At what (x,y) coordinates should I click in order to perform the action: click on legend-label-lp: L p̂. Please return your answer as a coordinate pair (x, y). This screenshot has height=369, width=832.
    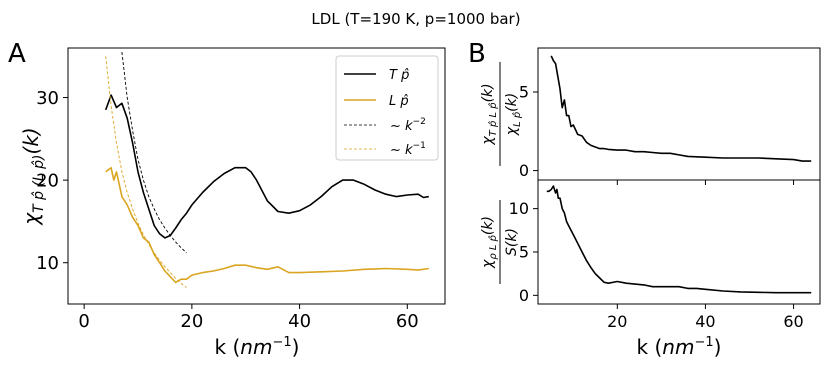
    Looking at the image, I should click on (399, 101).